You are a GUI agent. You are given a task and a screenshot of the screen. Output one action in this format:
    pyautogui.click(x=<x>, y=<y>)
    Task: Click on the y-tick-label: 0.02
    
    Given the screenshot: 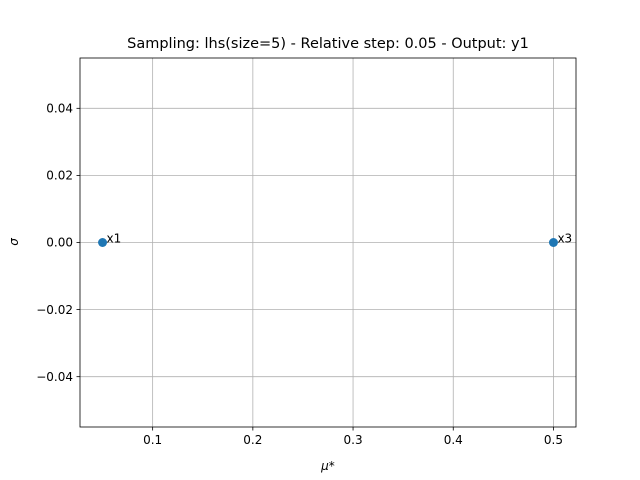 What is the action you would take?
    pyautogui.click(x=59, y=176)
    